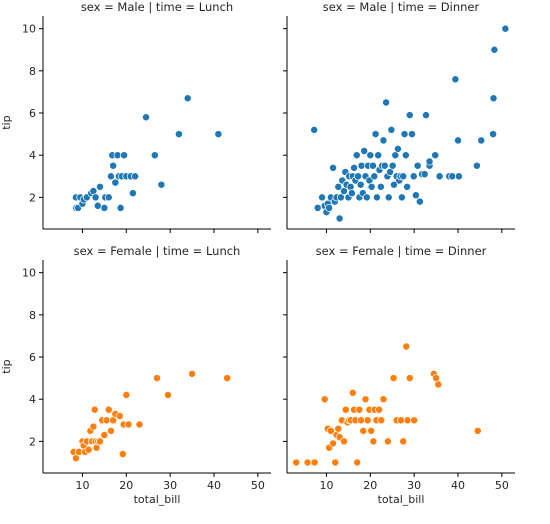 Image resolution: width=550 pixels, height=524 pixels. What do you see at coordinates (458, 485) in the screenshot?
I see `x-tick-label: 40` at bounding box center [458, 485].